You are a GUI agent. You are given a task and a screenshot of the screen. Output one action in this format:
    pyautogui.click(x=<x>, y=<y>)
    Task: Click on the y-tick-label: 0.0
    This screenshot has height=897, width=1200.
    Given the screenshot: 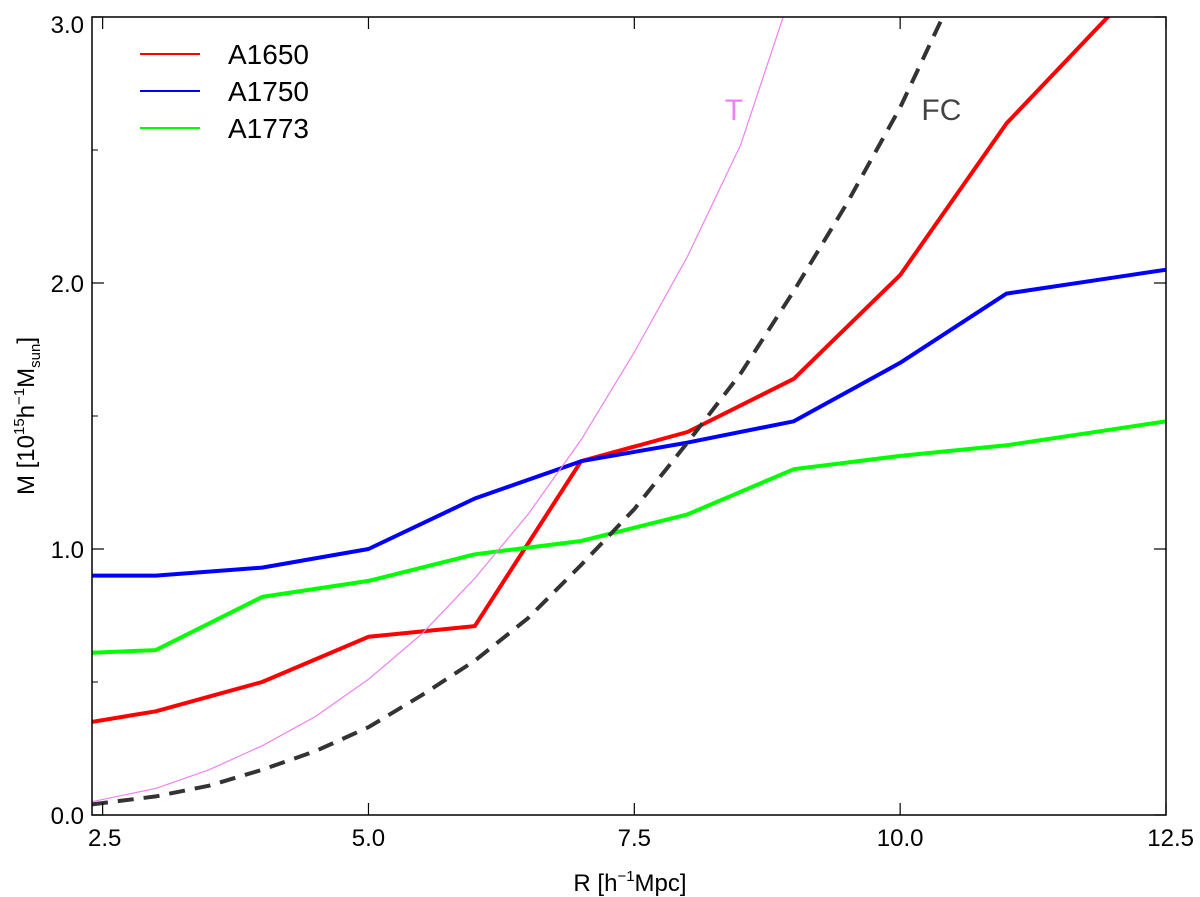 What is the action you would take?
    pyautogui.click(x=67, y=816)
    